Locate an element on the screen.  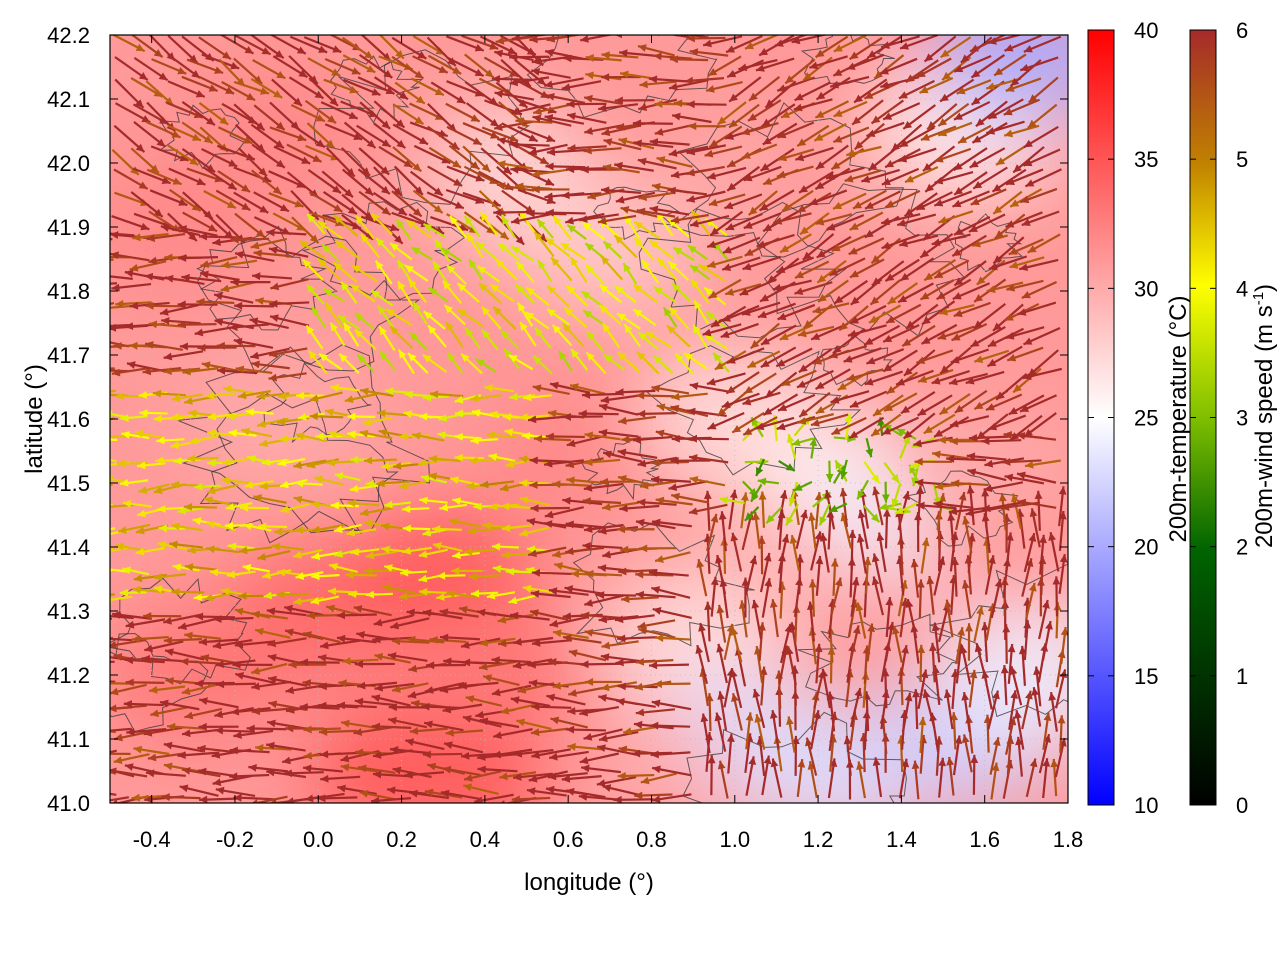
x-tick-label: 1.2 is located at coordinates (818, 839).